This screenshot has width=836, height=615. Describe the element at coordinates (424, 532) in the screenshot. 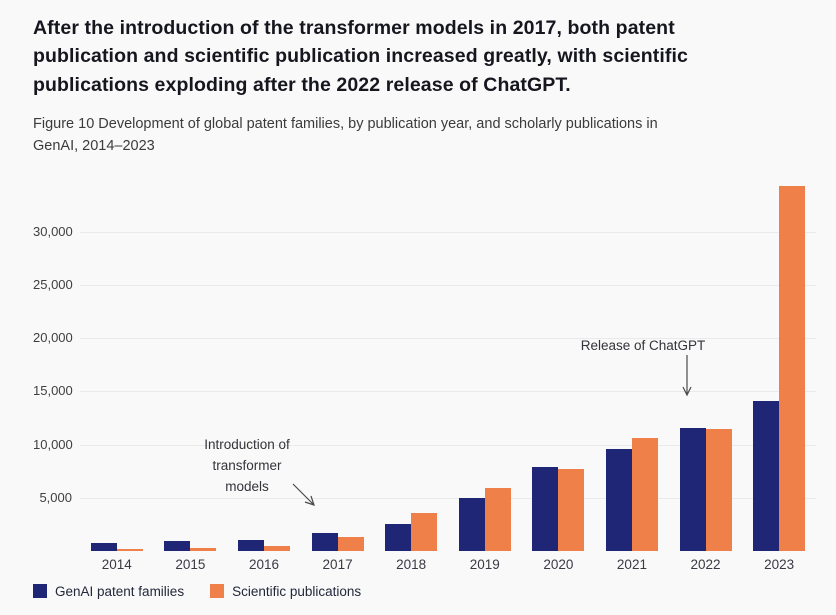

I see `bar-2018-publications` at that location.